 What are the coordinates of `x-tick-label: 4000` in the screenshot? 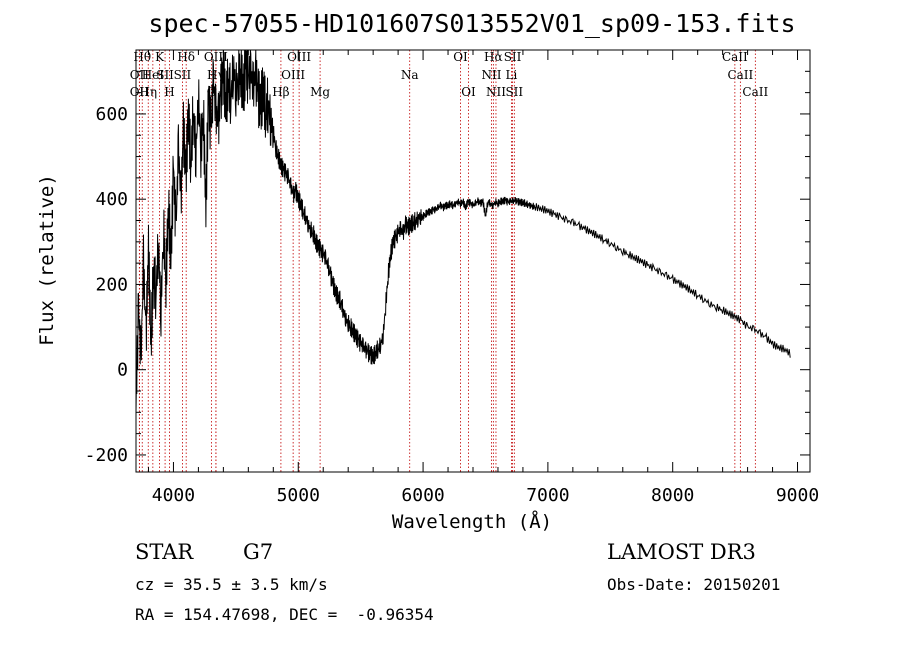 It's located at (173, 495).